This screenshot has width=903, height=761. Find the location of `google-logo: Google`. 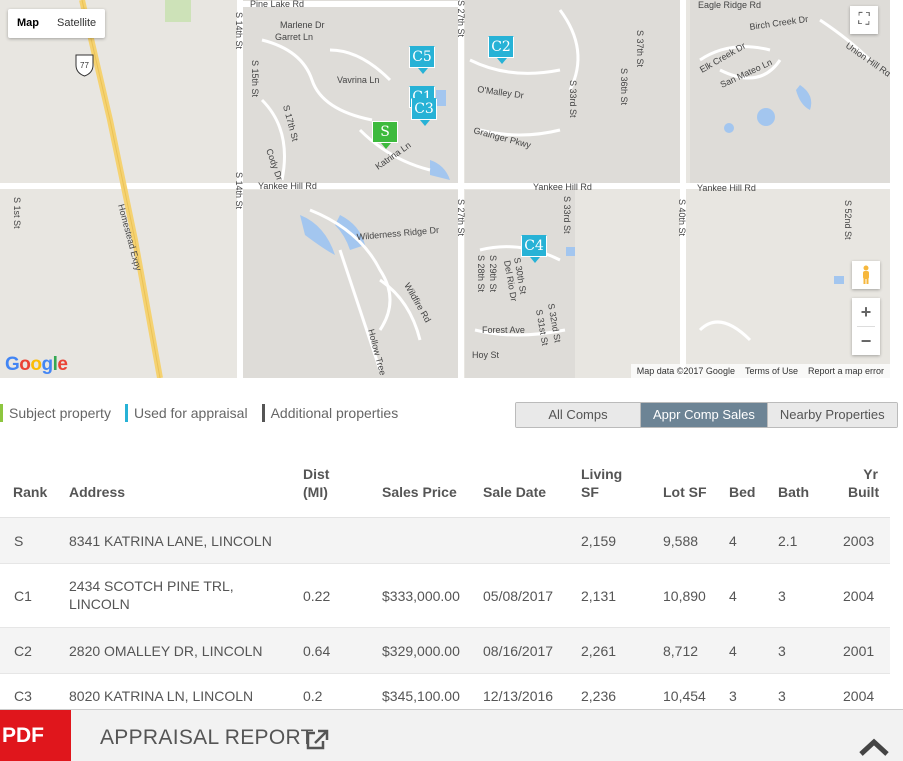

google-logo: Google is located at coordinates (36, 364).